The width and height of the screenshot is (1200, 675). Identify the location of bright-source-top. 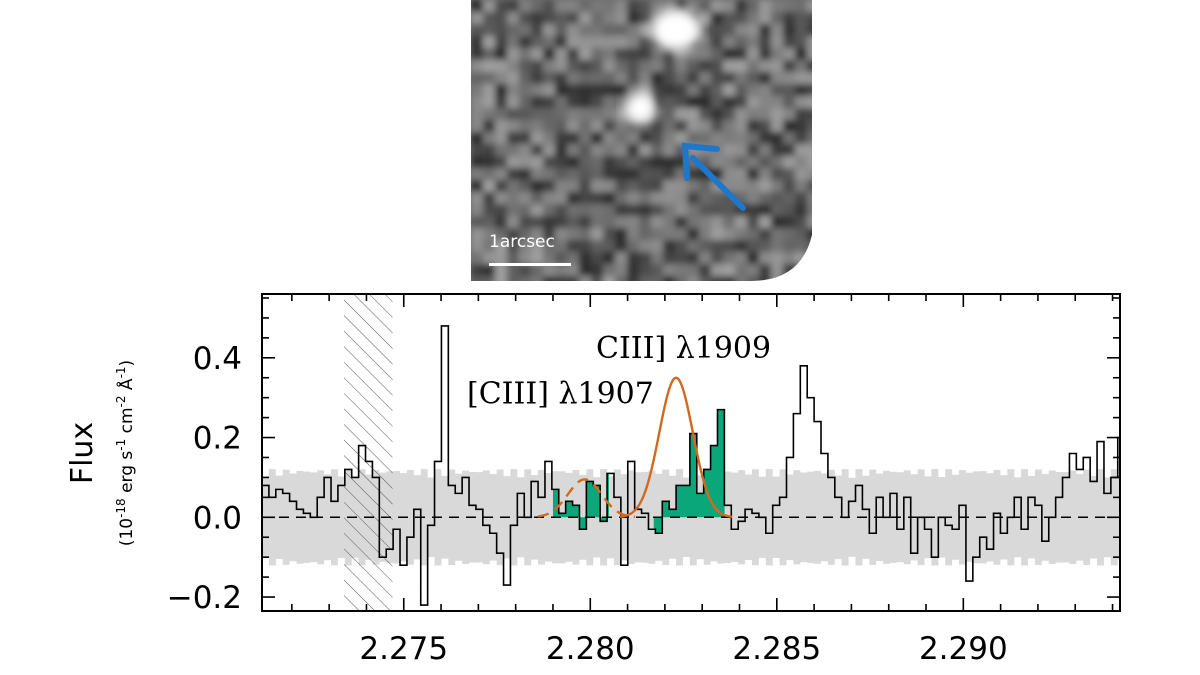
(676, 30).